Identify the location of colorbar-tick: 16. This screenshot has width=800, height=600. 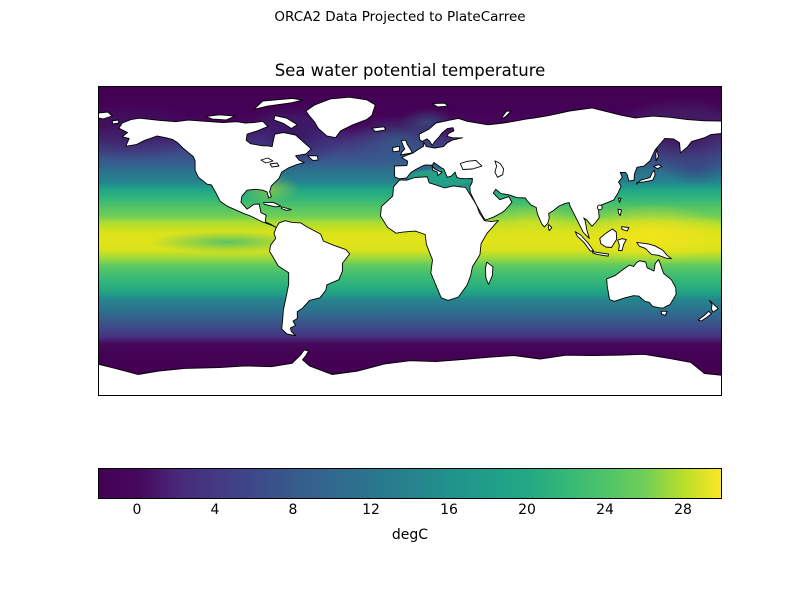
(449, 510).